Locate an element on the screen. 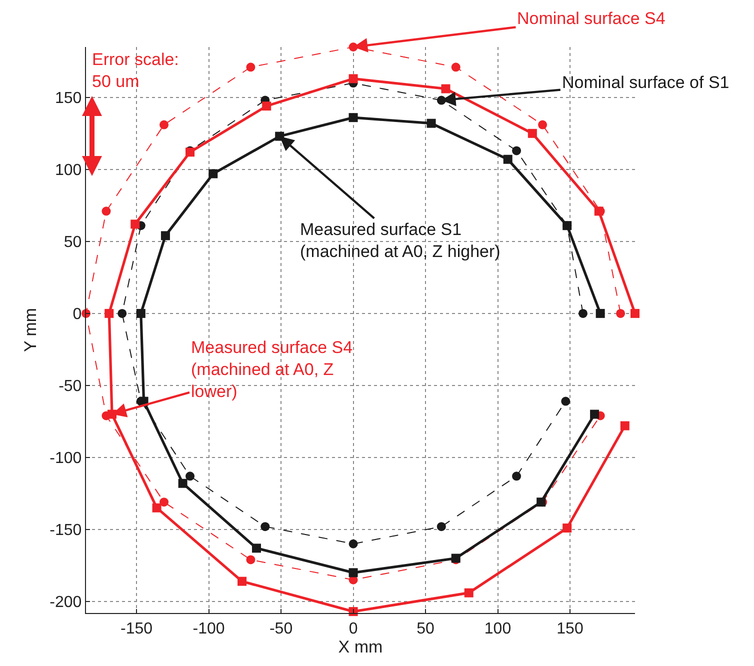 This screenshot has height=666, width=754. annotation: Measured surface S4 (machined at A0, Z lower) is located at coordinates (272, 370).